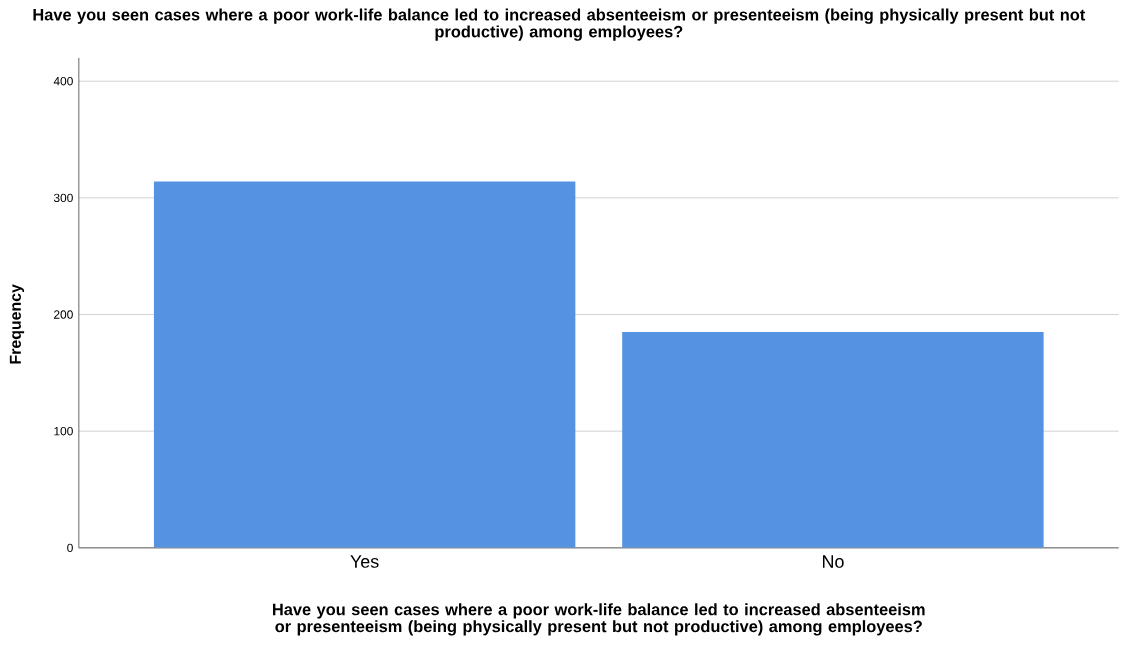  I want to click on x-tick-label: Yes, so click(364, 562).